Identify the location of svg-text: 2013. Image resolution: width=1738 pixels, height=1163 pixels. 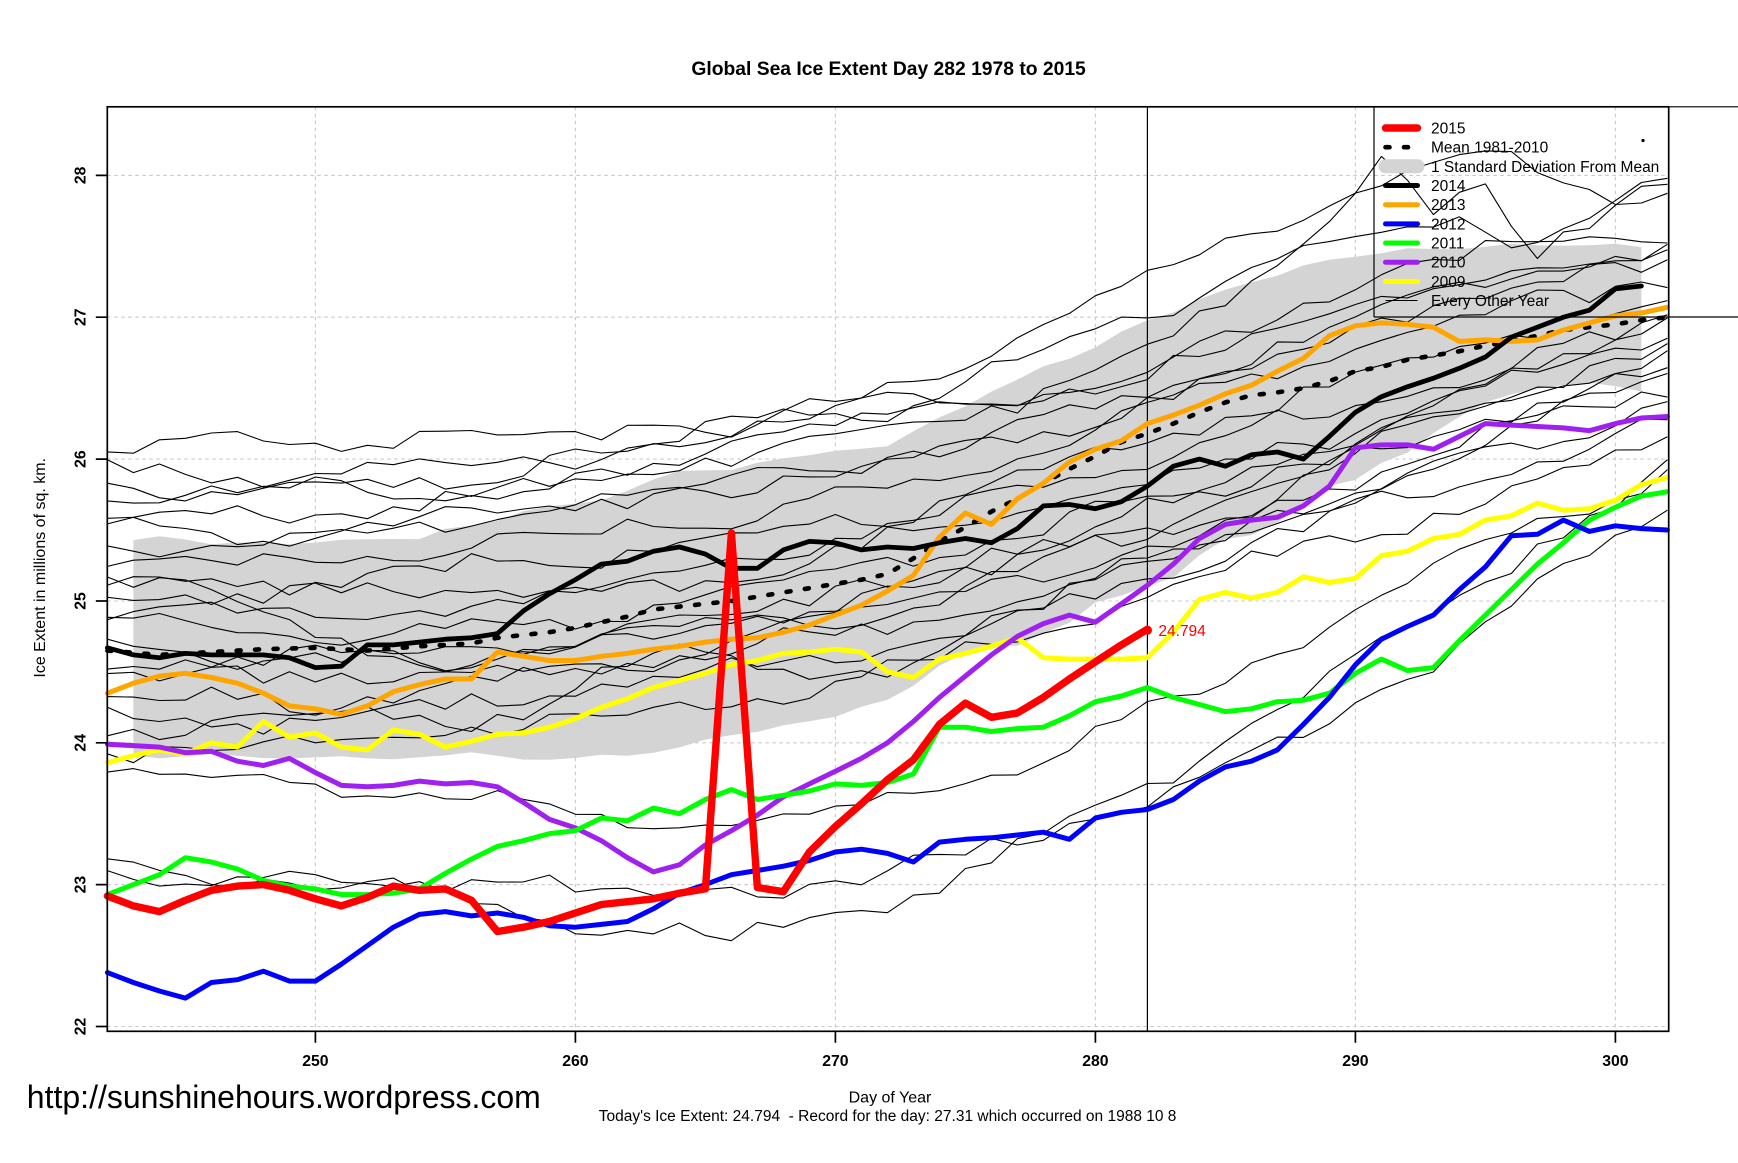
(1448, 205).